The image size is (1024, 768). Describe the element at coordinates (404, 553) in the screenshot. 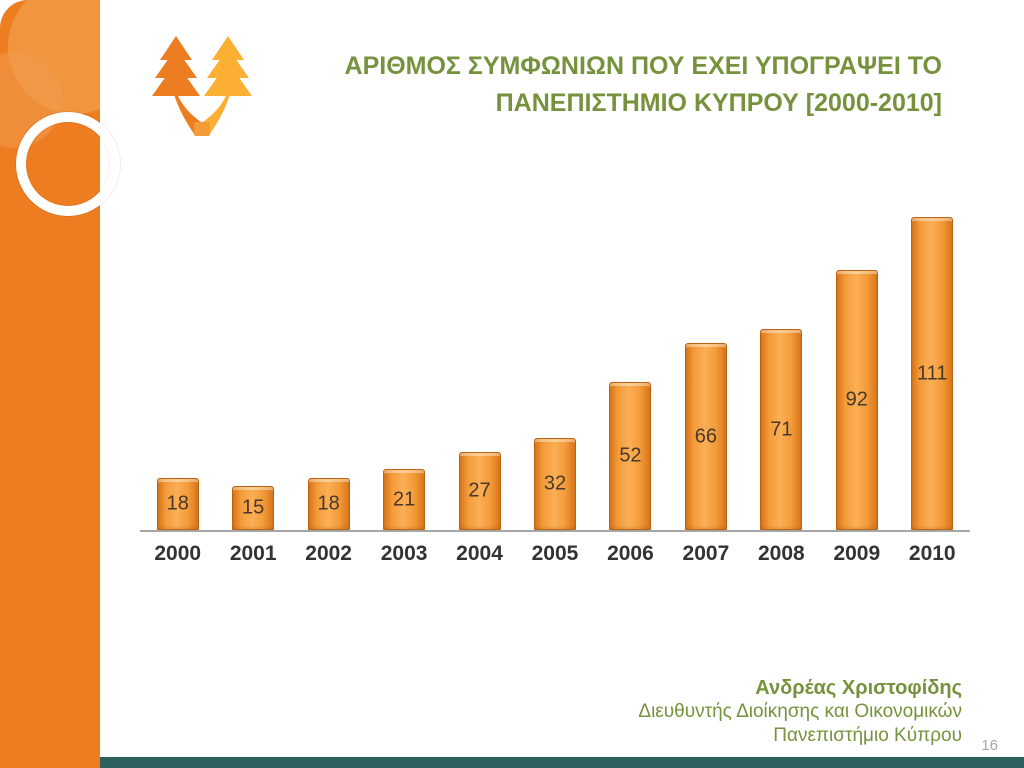

I see `x-axis-label: 2003` at that location.